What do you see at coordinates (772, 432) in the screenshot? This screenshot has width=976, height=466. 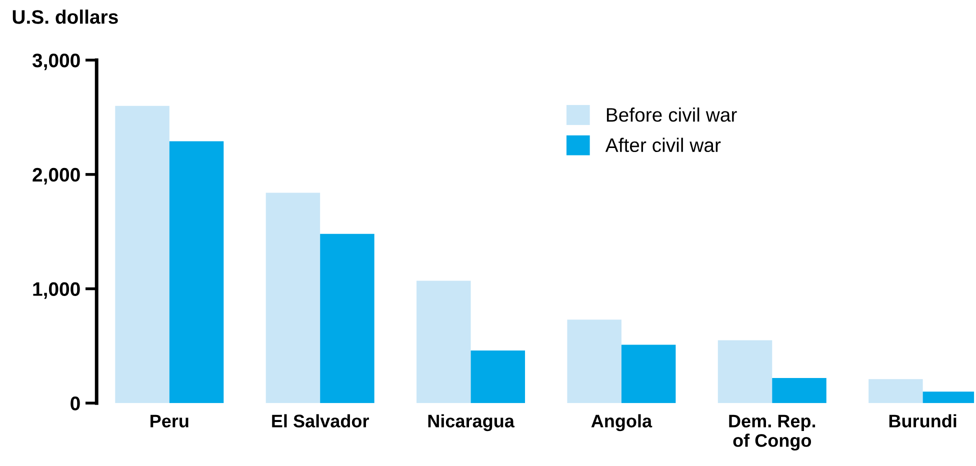 I see `x-tick-label: Dem. Rep. of Congo` at bounding box center [772, 432].